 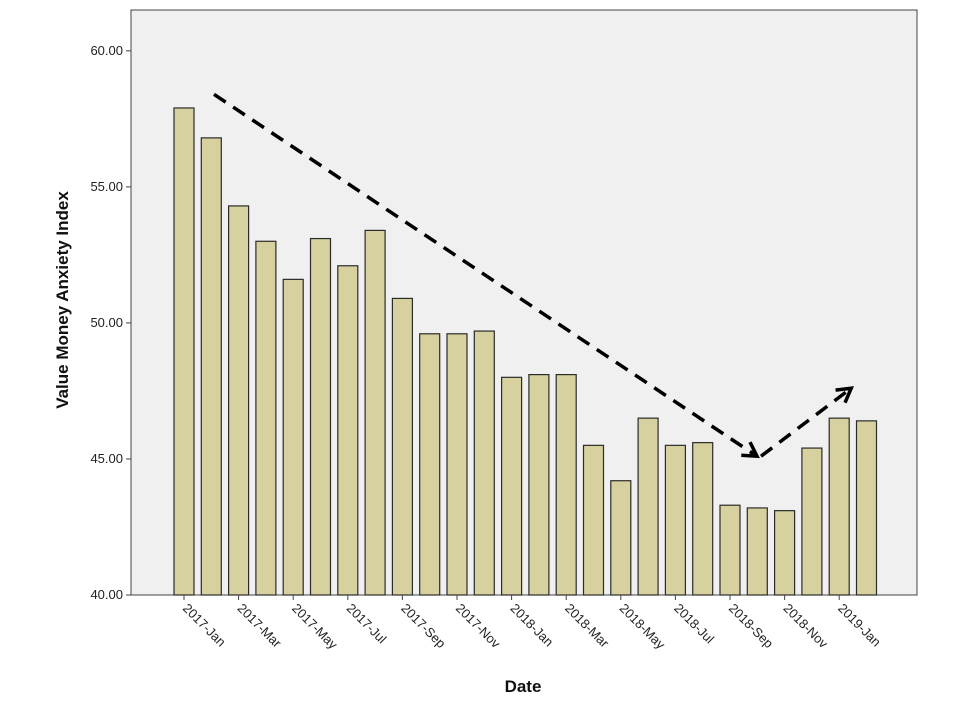 I want to click on bar-2017-Jan, so click(x=184, y=351).